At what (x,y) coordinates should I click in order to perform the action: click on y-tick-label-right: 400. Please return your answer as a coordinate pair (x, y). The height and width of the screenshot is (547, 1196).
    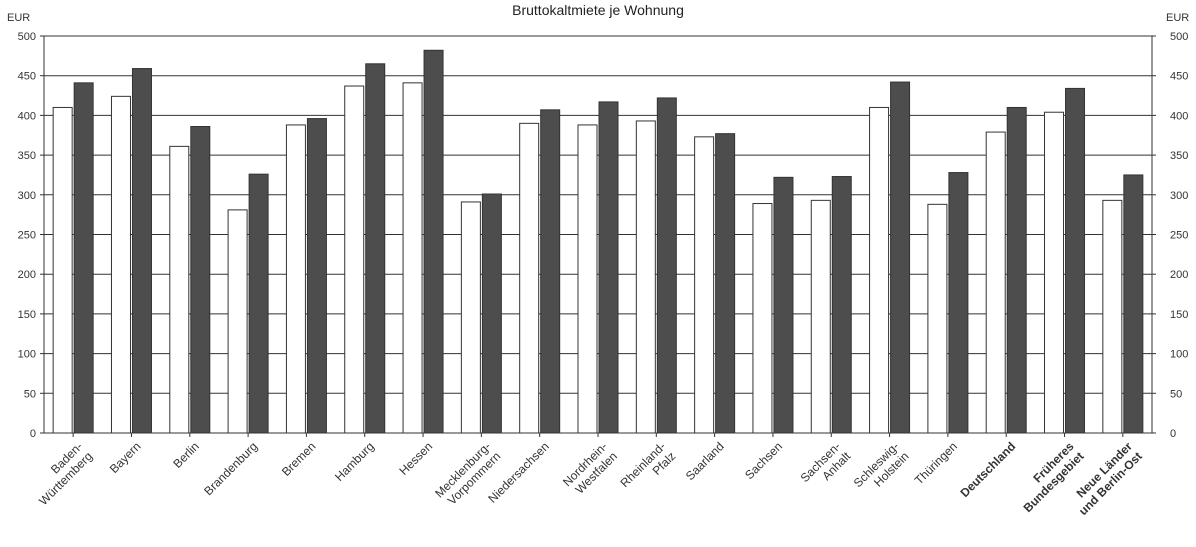
    Looking at the image, I should click on (1179, 116).